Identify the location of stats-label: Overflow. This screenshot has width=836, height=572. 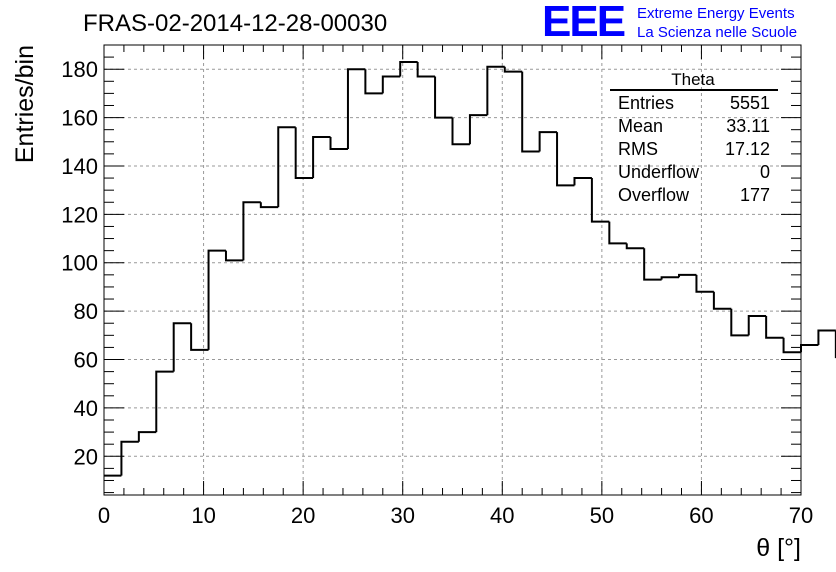
(654, 195).